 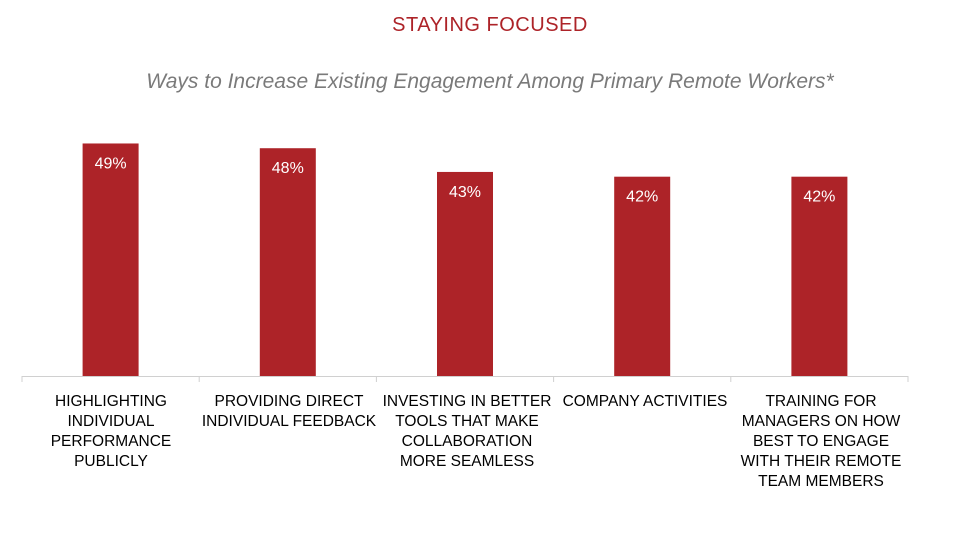 What do you see at coordinates (111, 163) in the screenshot?
I see `data-label: 49%` at bounding box center [111, 163].